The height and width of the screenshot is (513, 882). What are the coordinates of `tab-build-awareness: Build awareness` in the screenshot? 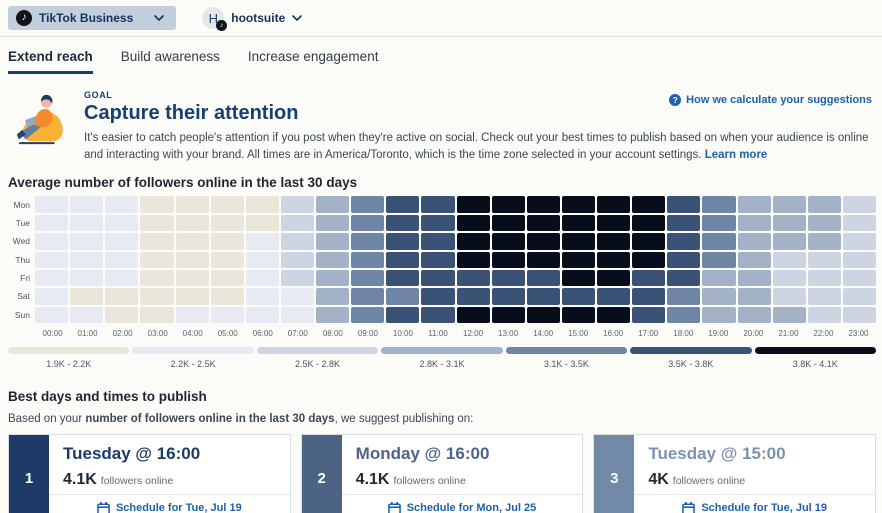 It's located at (170, 56).